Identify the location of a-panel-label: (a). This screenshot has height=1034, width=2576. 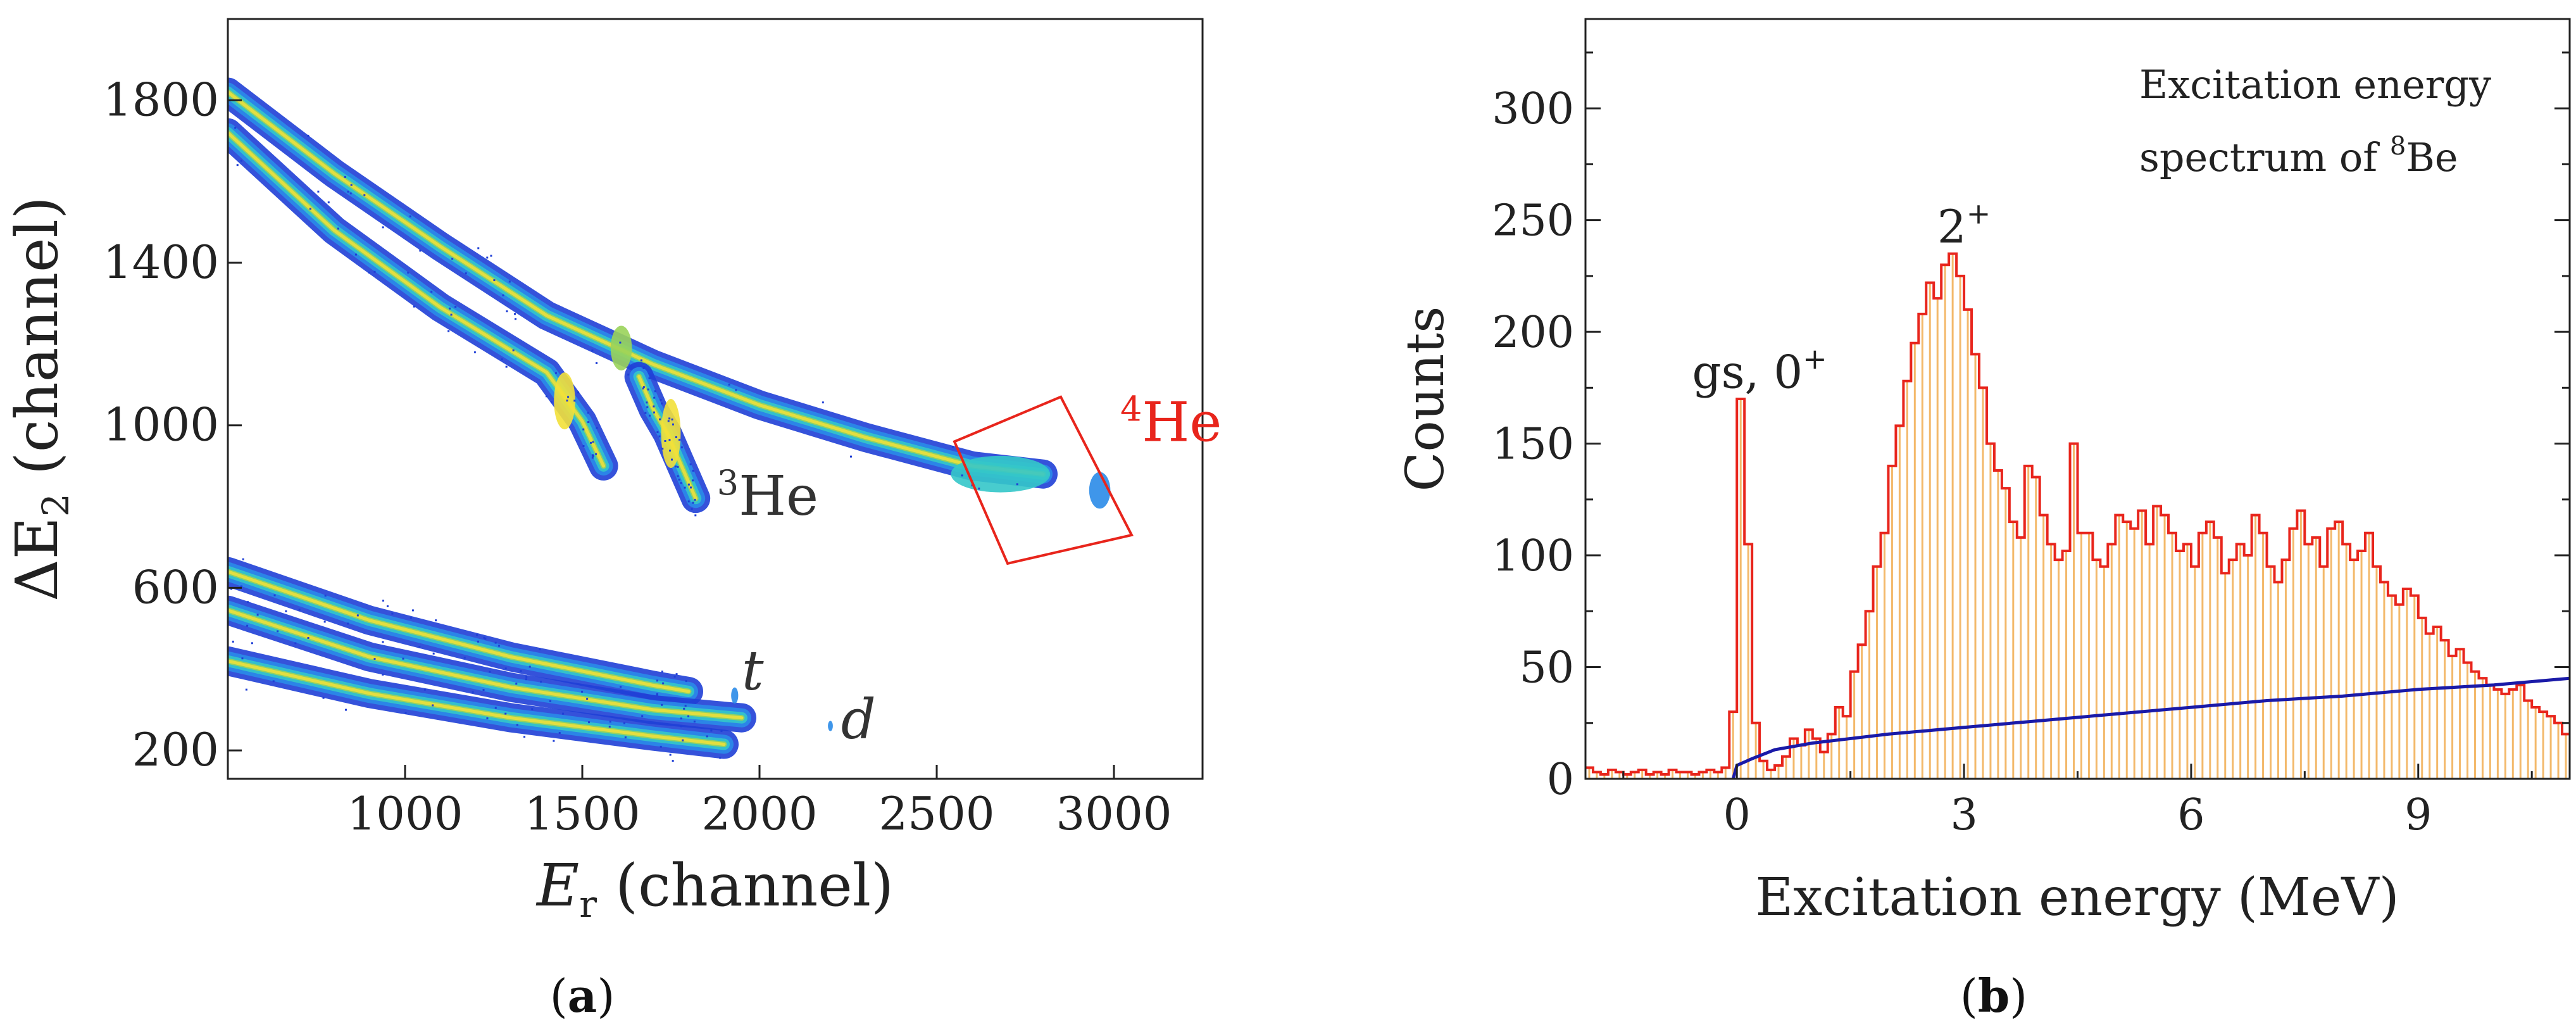
(582, 996).